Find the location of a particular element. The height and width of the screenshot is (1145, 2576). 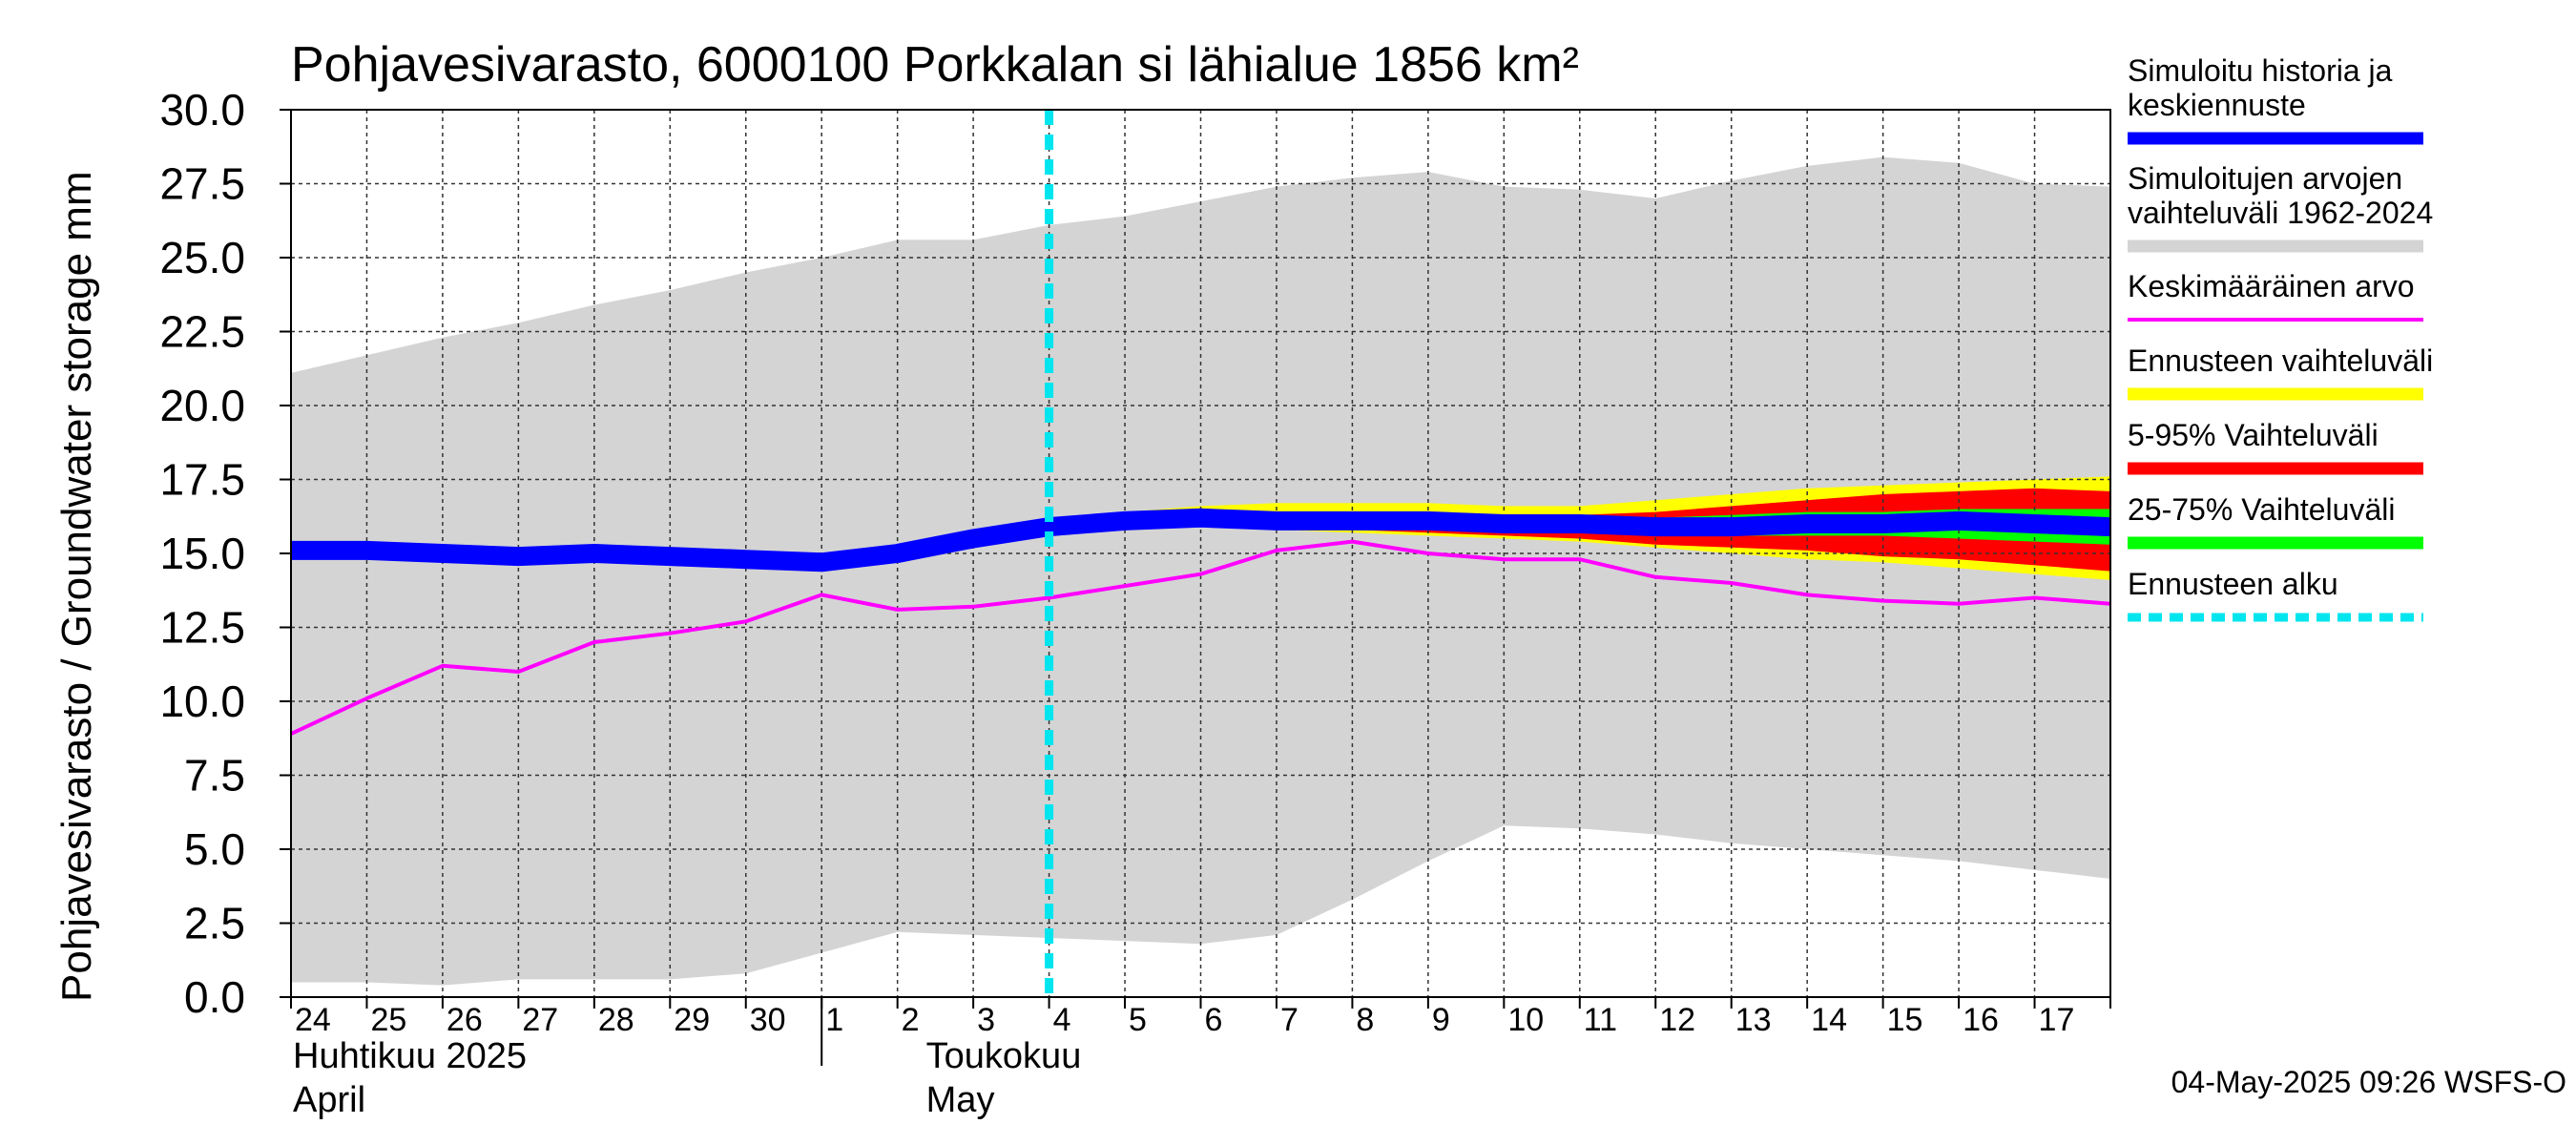

y-tick-label: 20.0 is located at coordinates (202, 405).